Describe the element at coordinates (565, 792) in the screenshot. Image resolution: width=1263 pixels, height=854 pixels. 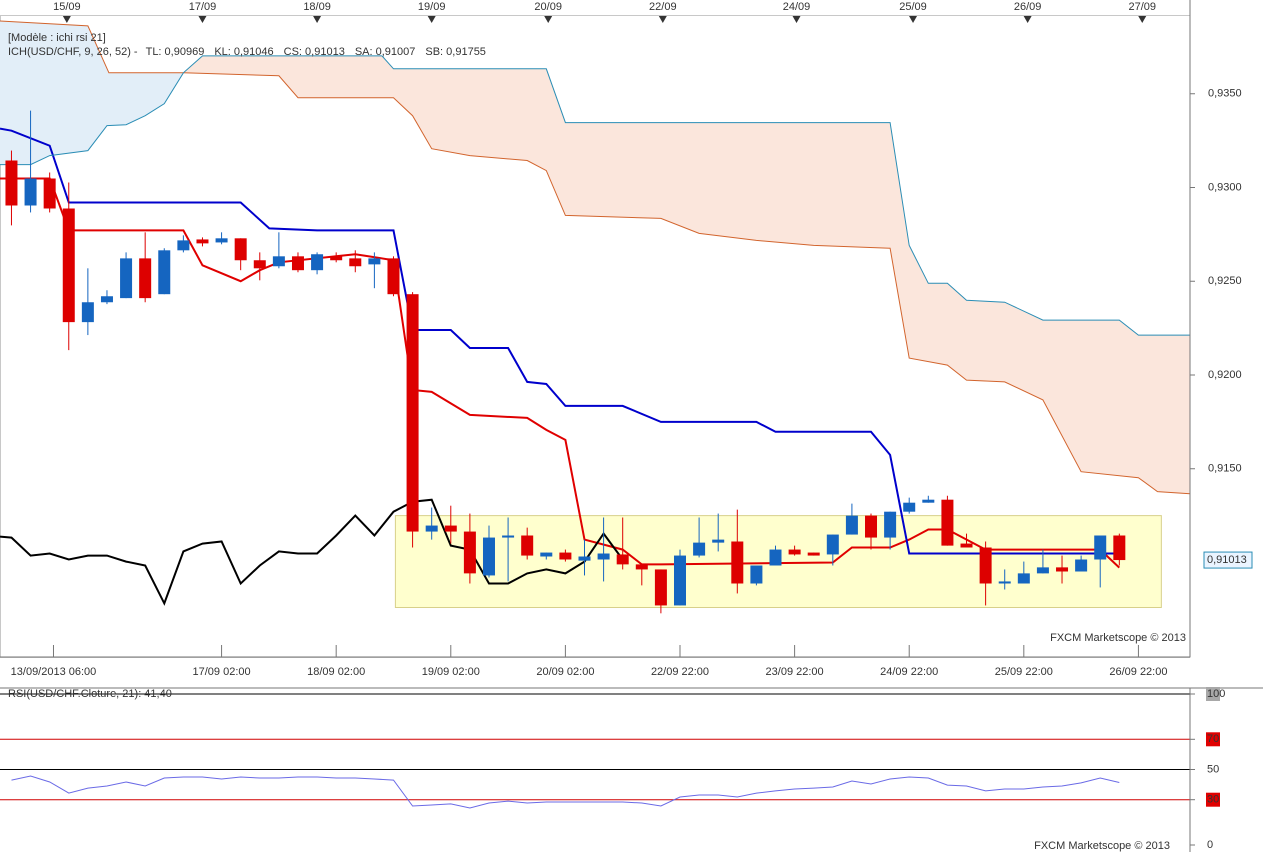
I see `rsi-line` at that location.